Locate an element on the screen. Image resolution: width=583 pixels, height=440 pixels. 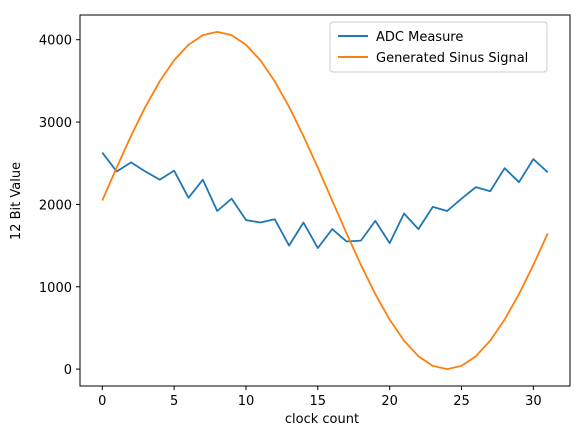
x-tick-label: 30 is located at coordinates (533, 401).